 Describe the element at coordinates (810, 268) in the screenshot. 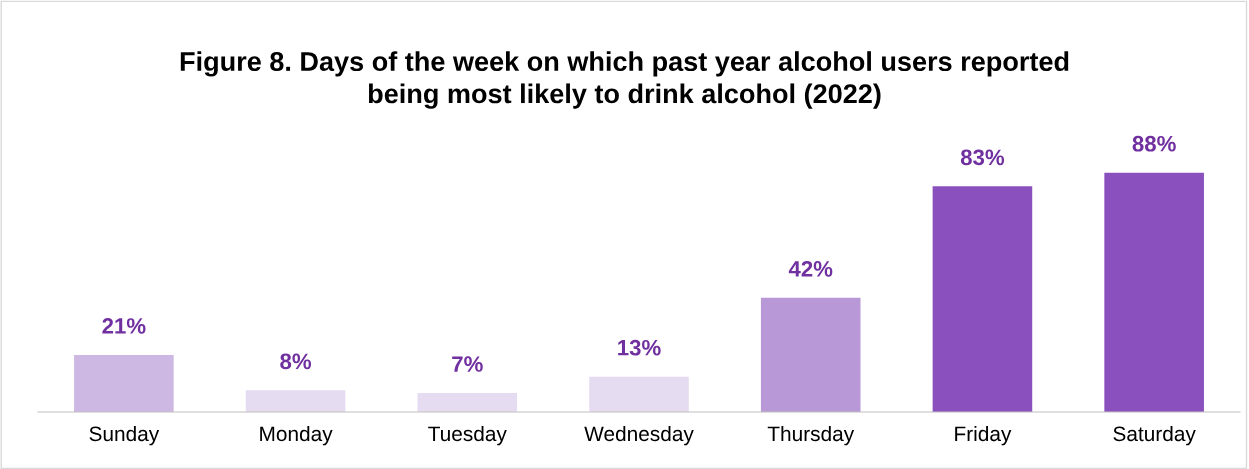

I see `data-label: 42%` at that location.